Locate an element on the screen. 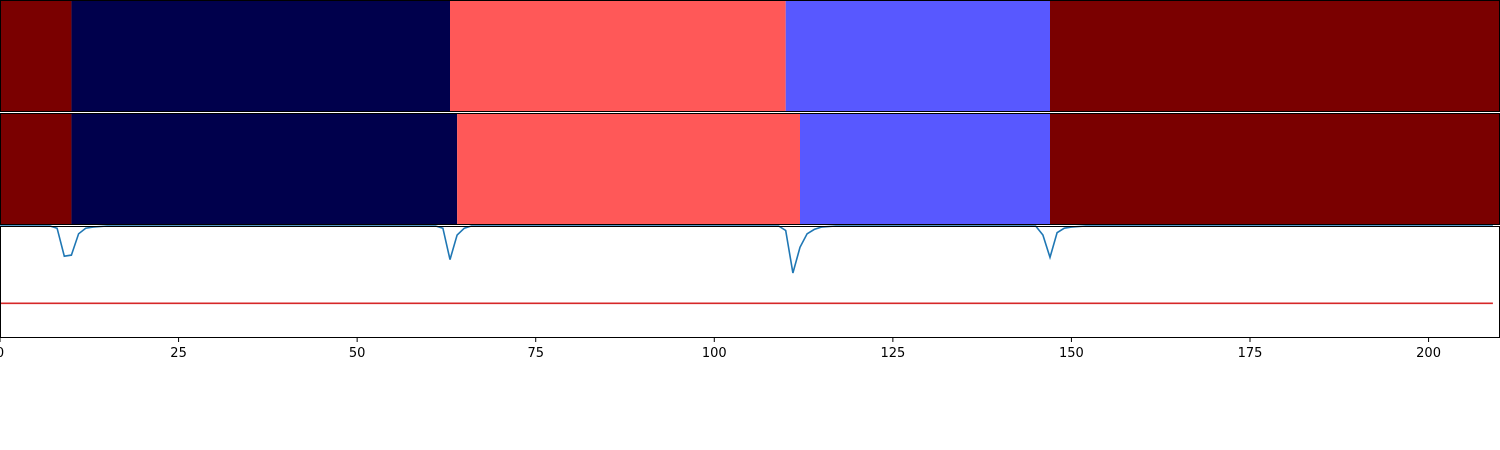  x-tick-label: 100 is located at coordinates (714, 353).